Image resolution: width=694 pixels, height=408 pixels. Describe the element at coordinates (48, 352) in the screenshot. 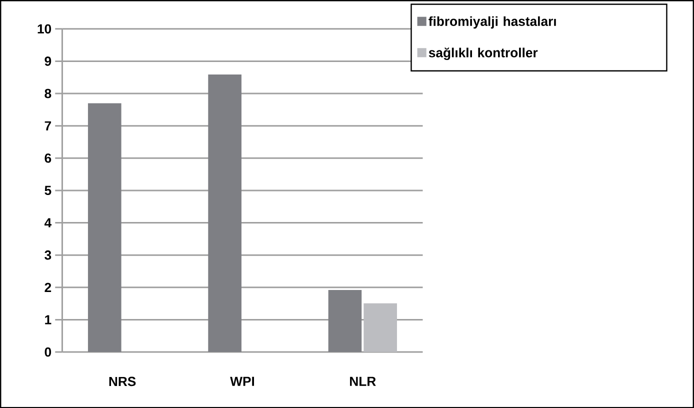

I see `y-tick-label: 0` at that location.